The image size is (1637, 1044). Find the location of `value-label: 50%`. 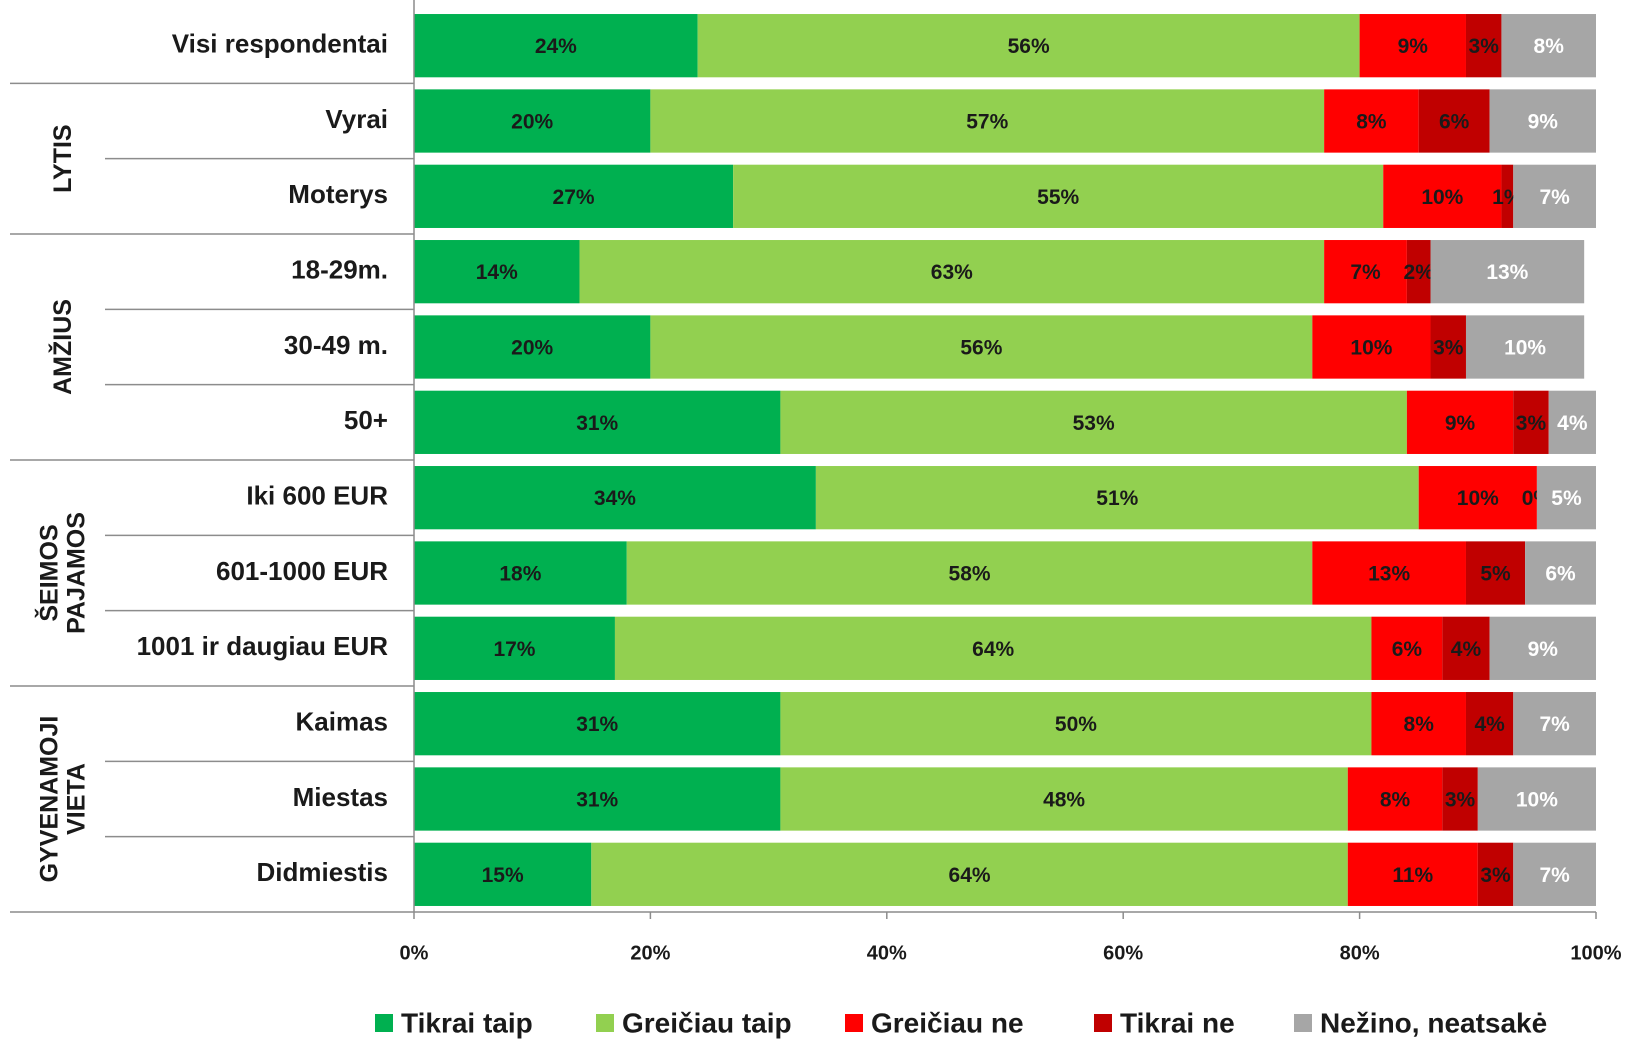

value-label: 50% is located at coordinates (1076, 724).